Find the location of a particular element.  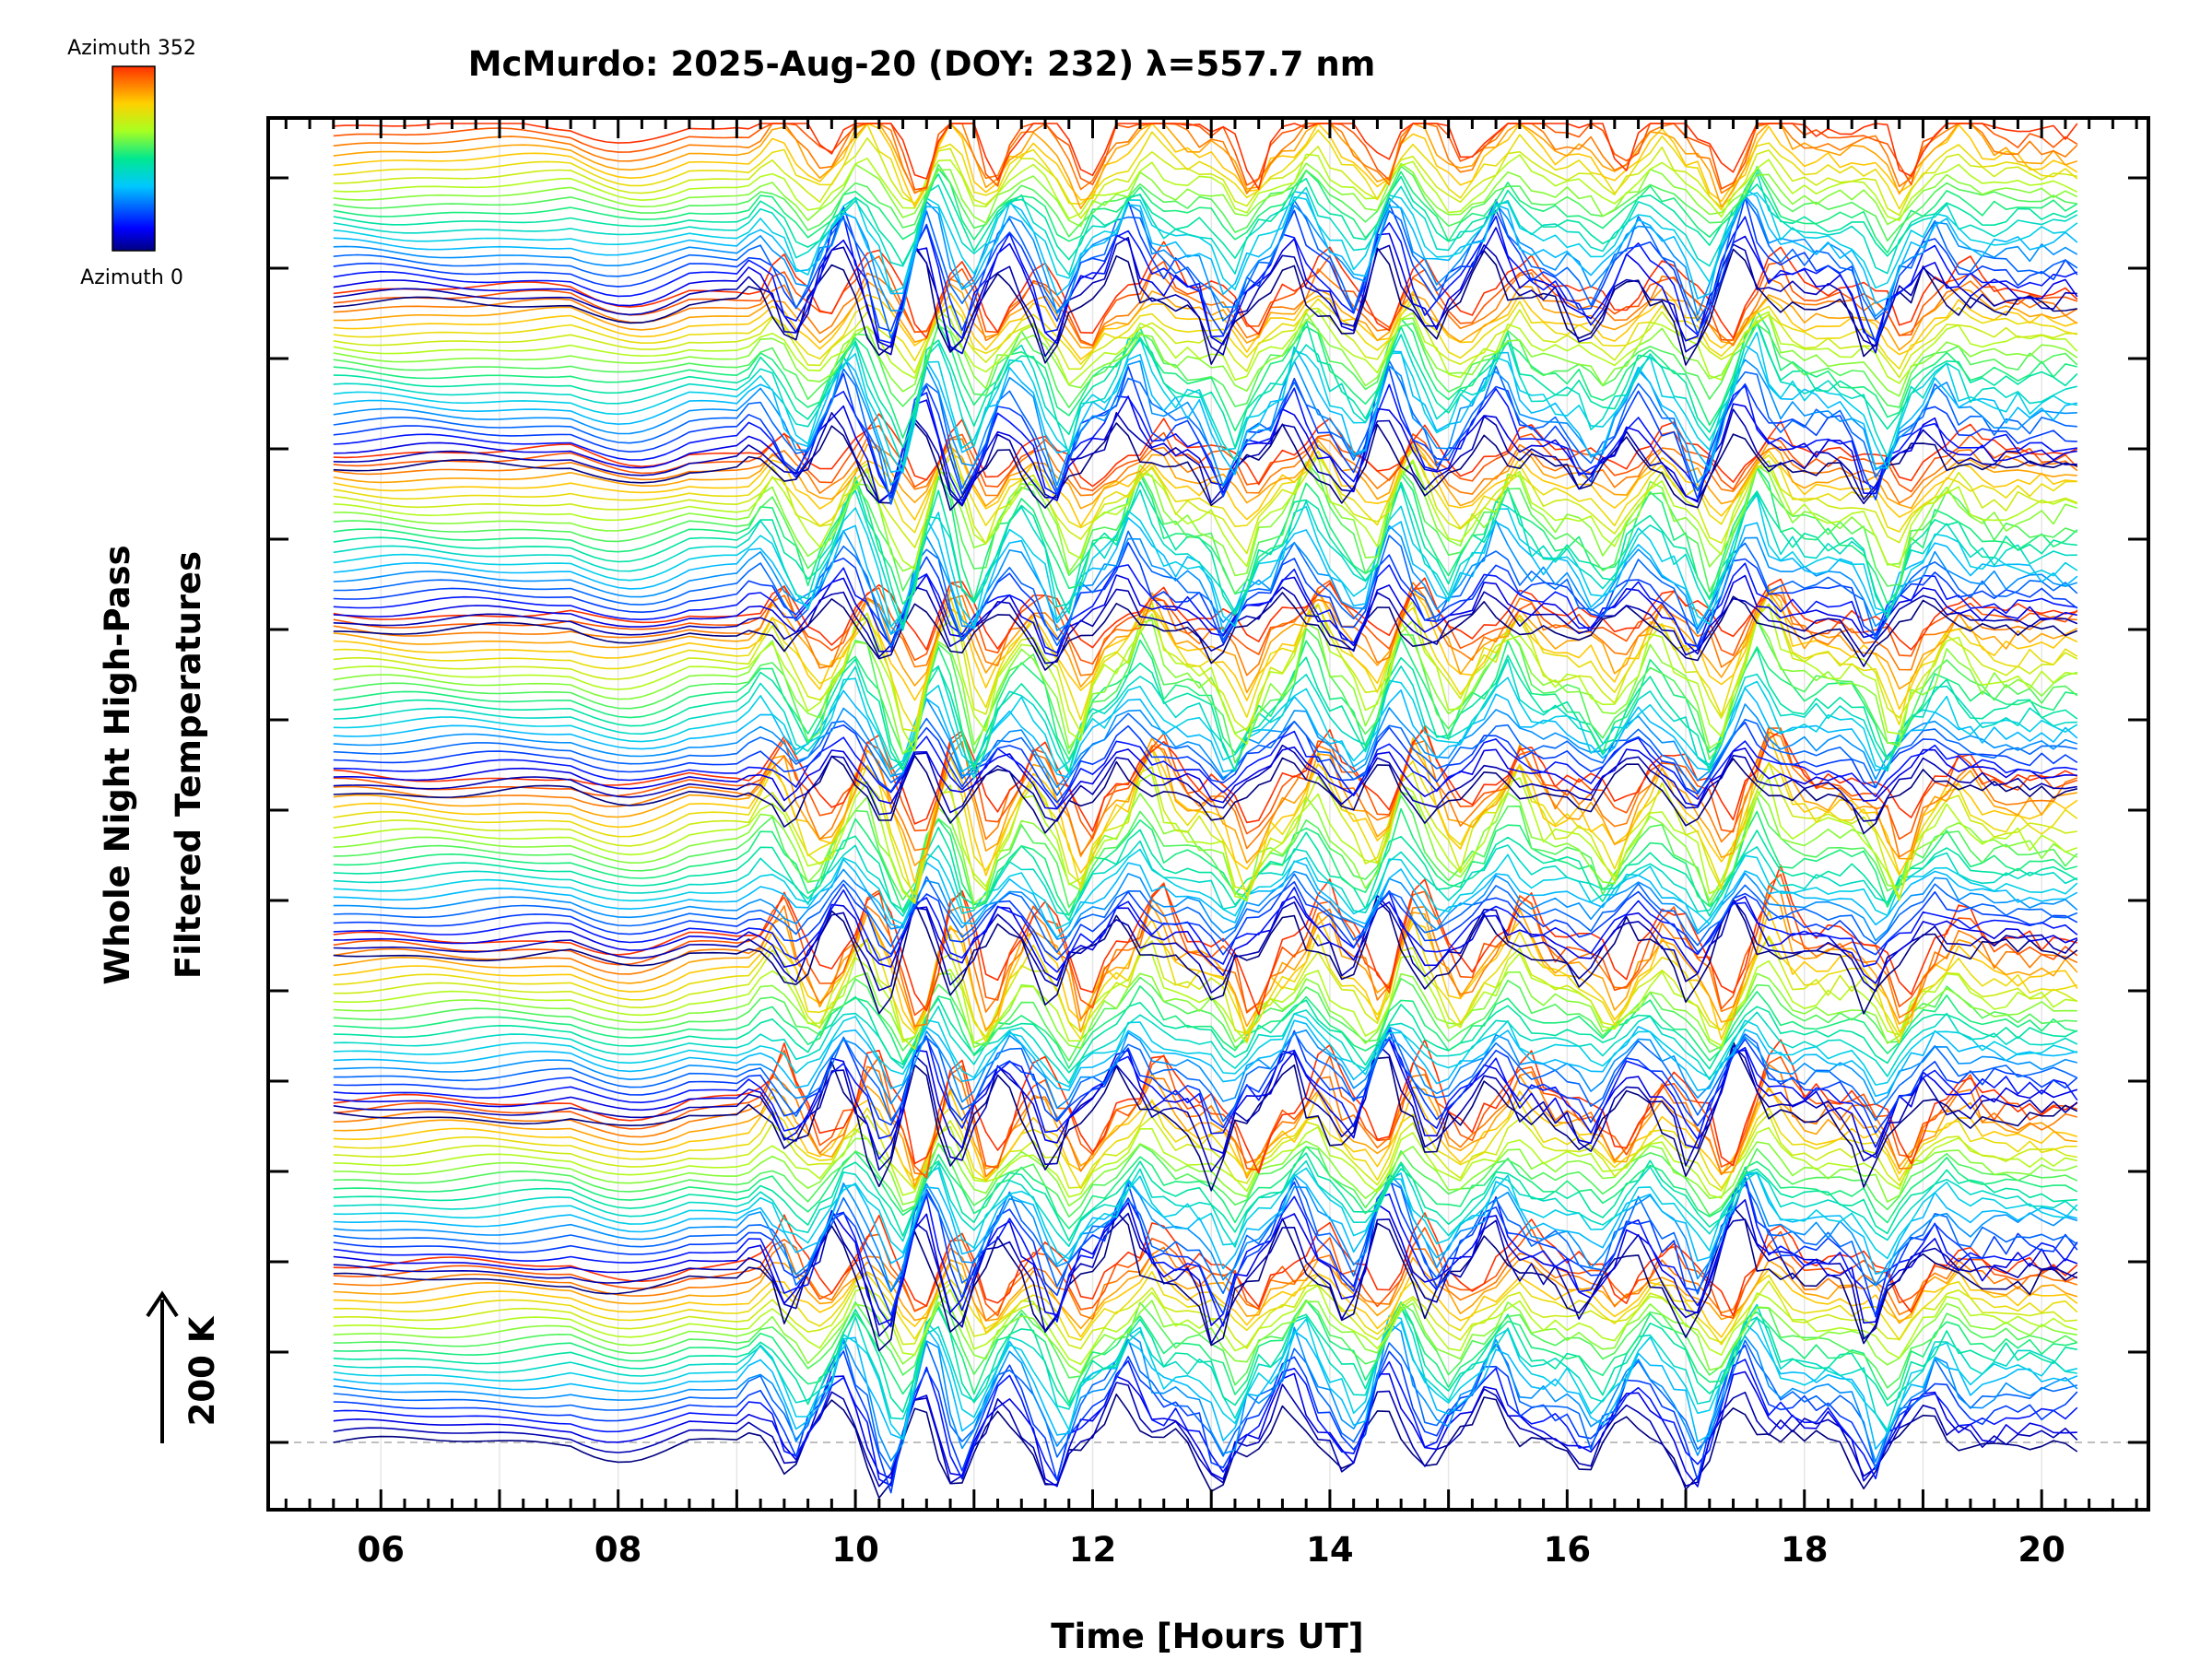

x-tick-label: 12 is located at coordinates (1093, 1550).